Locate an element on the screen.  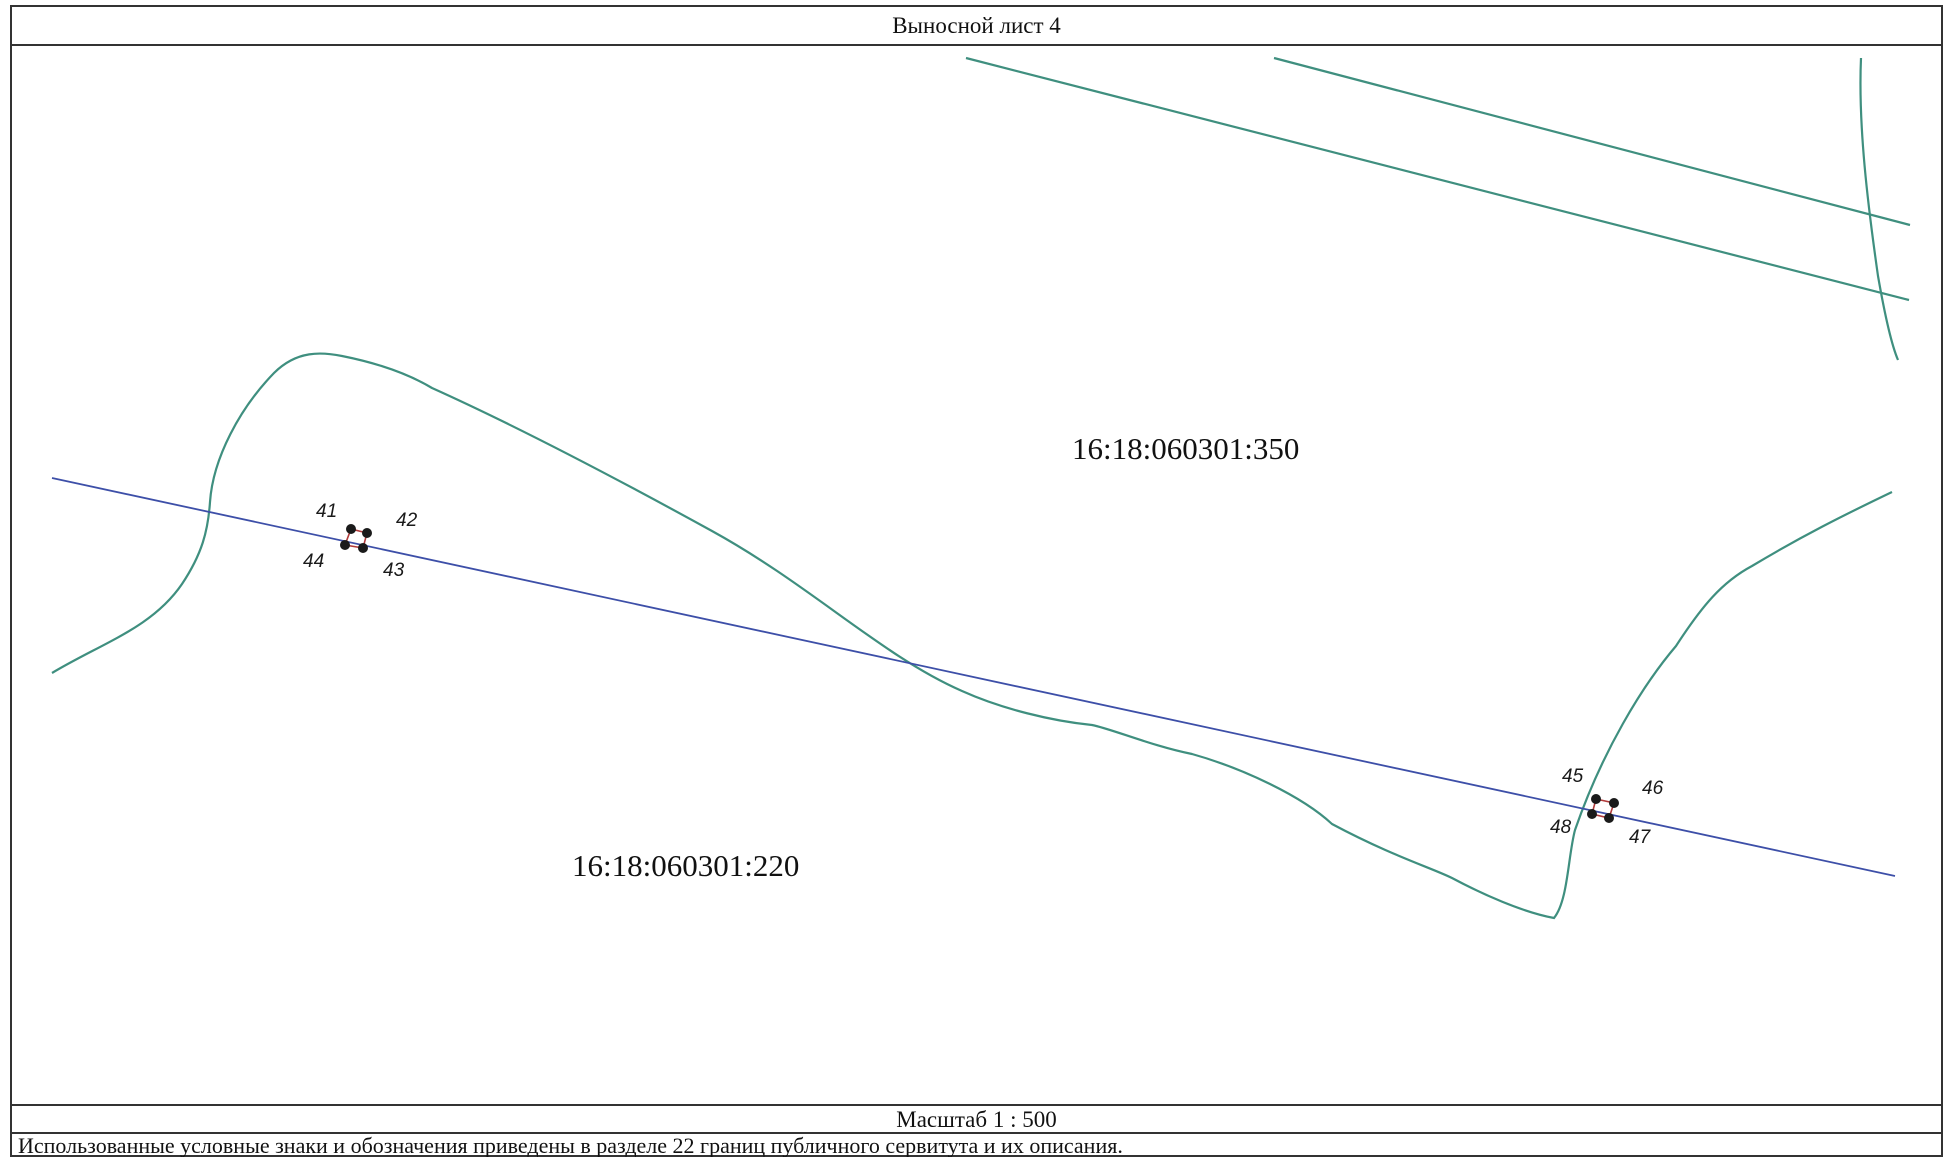
sheet-title: Выносной лист 4 is located at coordinates (976, 26).